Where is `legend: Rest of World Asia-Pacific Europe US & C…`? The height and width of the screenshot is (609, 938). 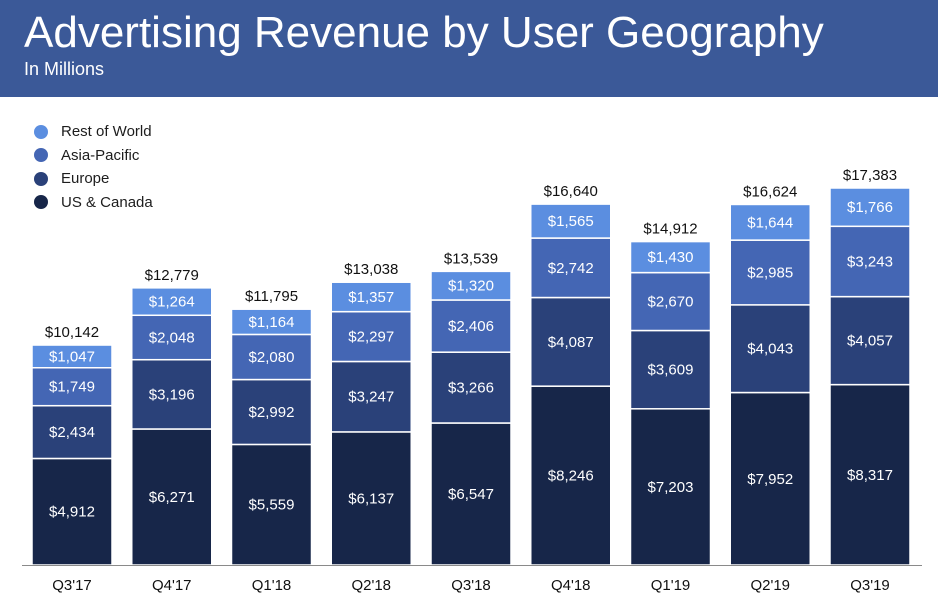 legend: Rest of World Asia-Pacific Europe US & C… is located at coordinates (93, 167).